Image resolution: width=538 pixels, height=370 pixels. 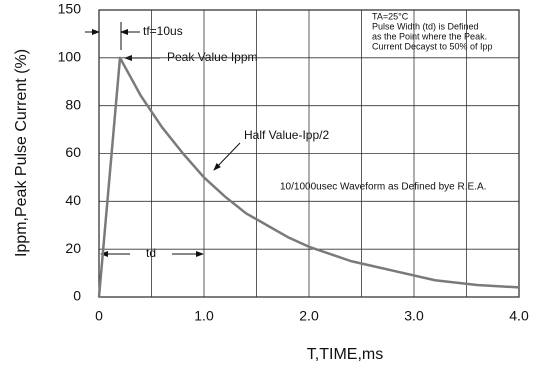 I want to click on y-tick-label: 20, so click(x=73, y=248).